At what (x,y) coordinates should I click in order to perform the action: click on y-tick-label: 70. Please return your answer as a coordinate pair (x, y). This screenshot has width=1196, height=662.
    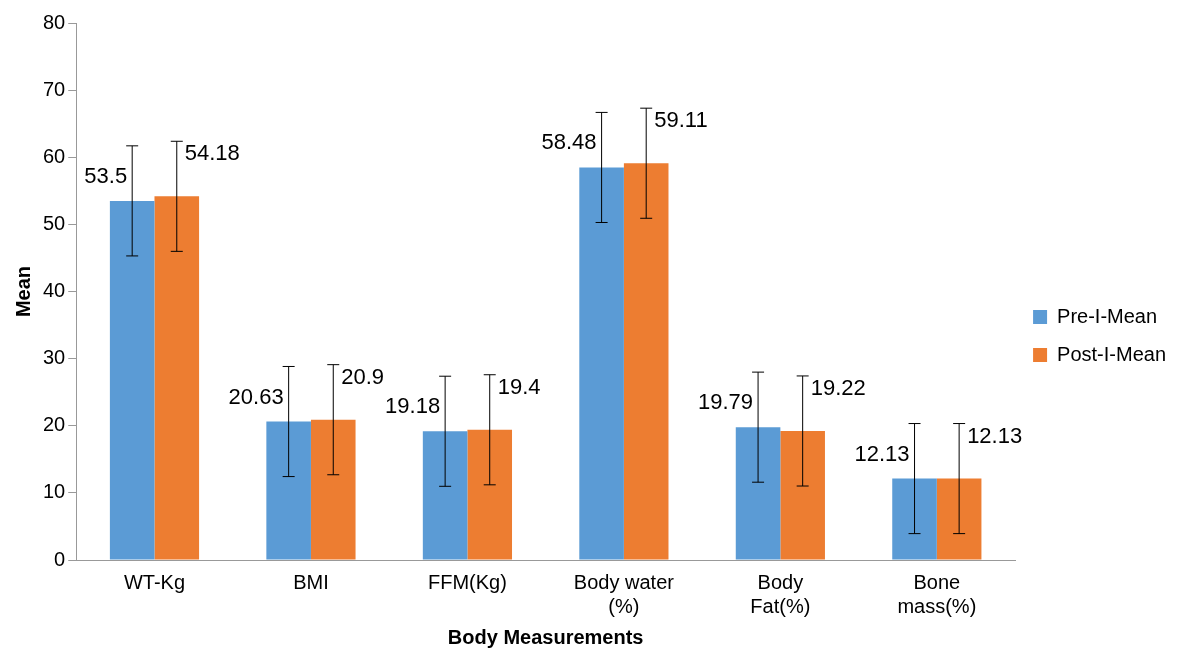
    Looking at the image, I should click on (54, 88).